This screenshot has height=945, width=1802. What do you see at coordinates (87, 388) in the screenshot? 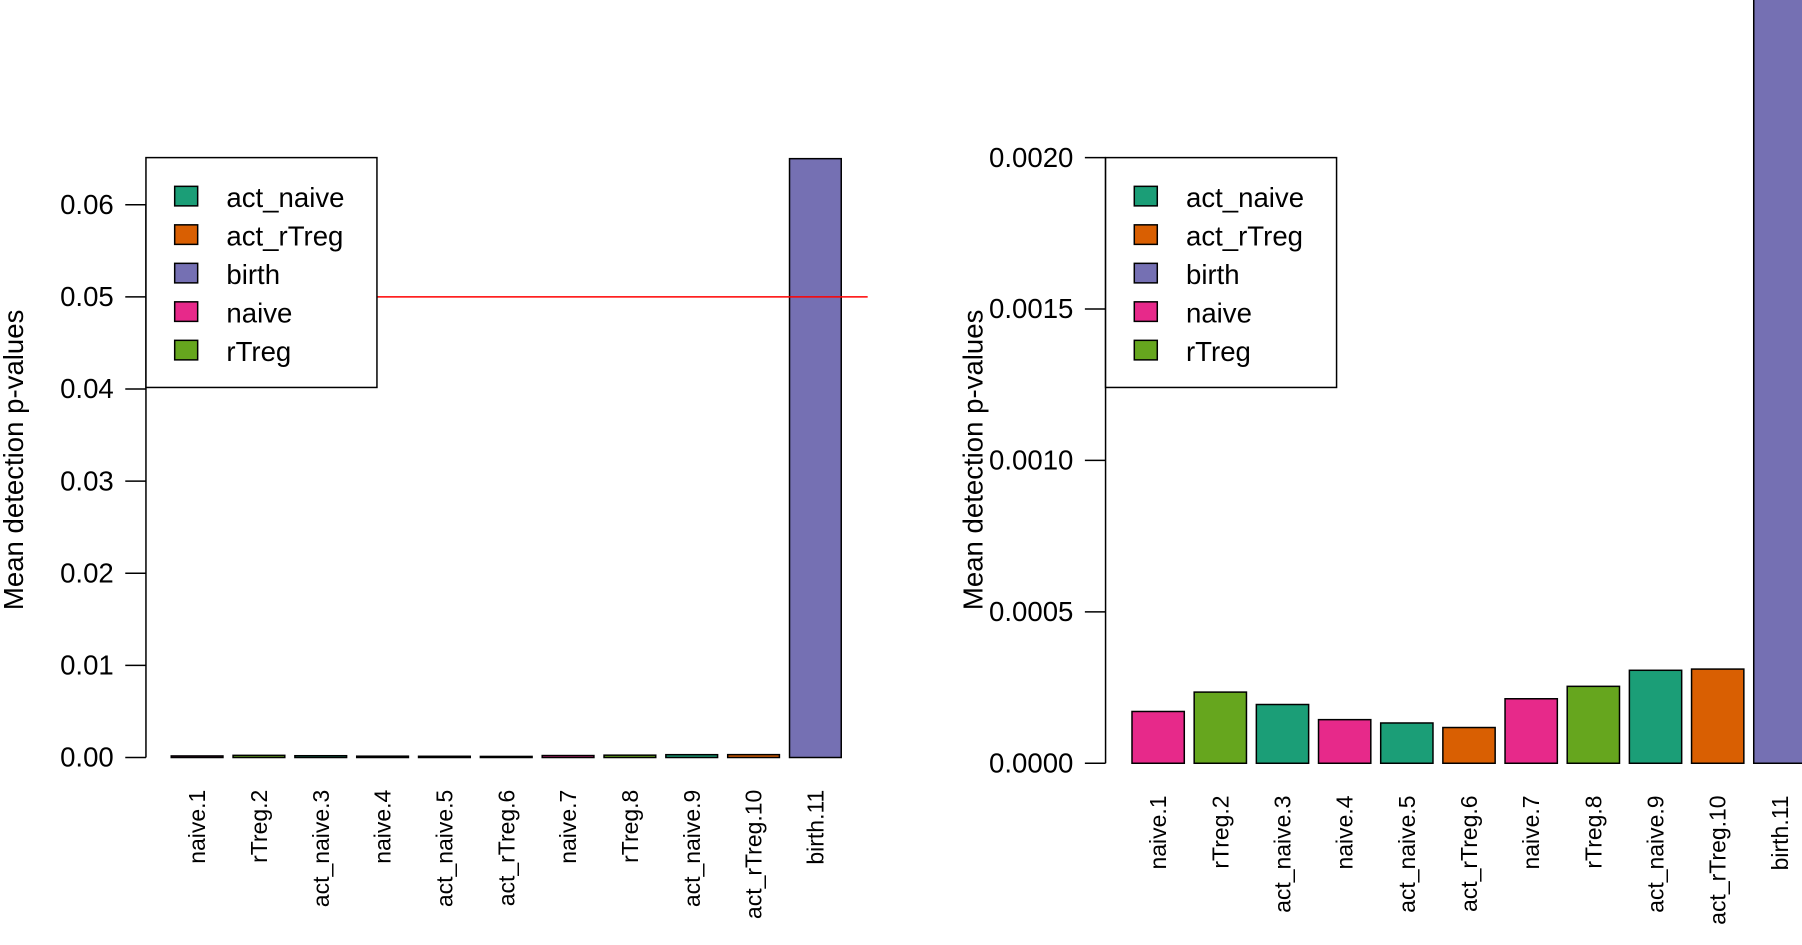
I see `y-tick-label: 0.04` at bounding box center [87, 388].